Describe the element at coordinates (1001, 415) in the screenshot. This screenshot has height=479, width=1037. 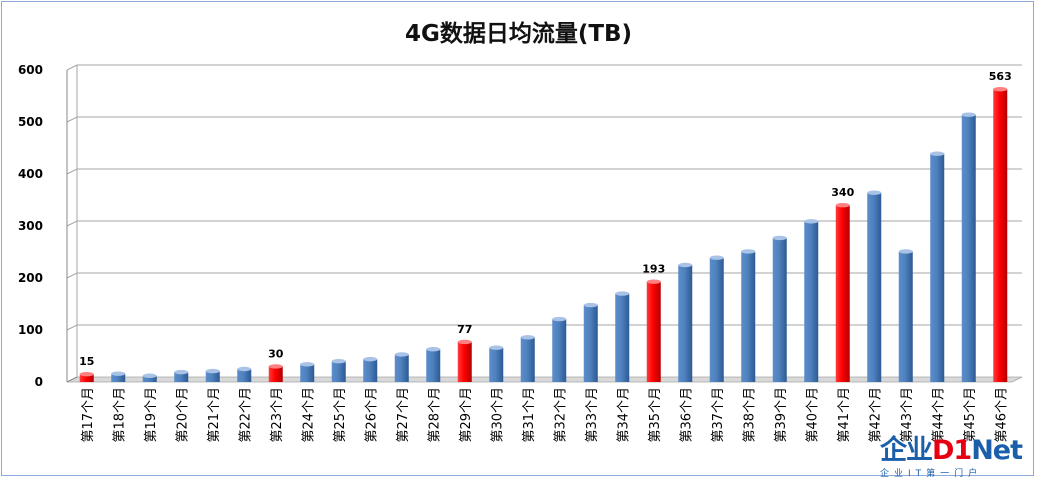
I see `x-tick-label: 第46个月` at that location.